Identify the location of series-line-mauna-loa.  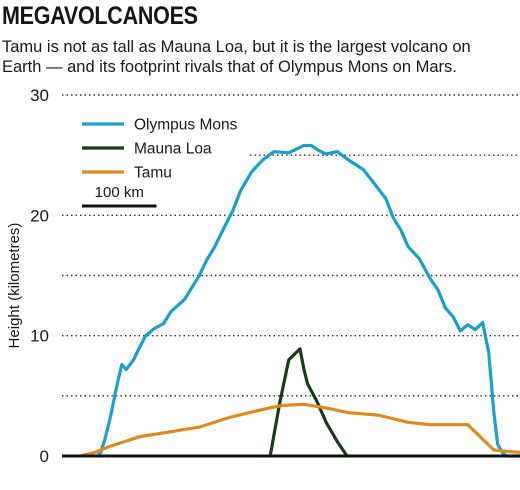
(308, 402).